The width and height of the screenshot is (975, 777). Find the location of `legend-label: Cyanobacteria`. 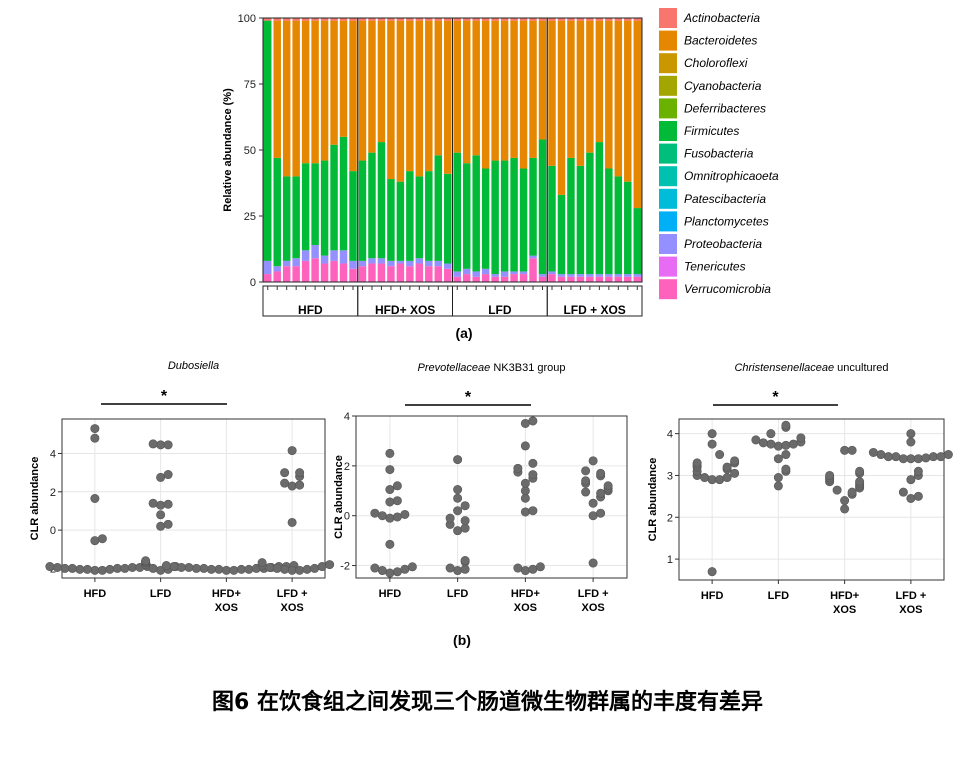

legend-label: Cyanobacteria is located at coordinates (723, 86).